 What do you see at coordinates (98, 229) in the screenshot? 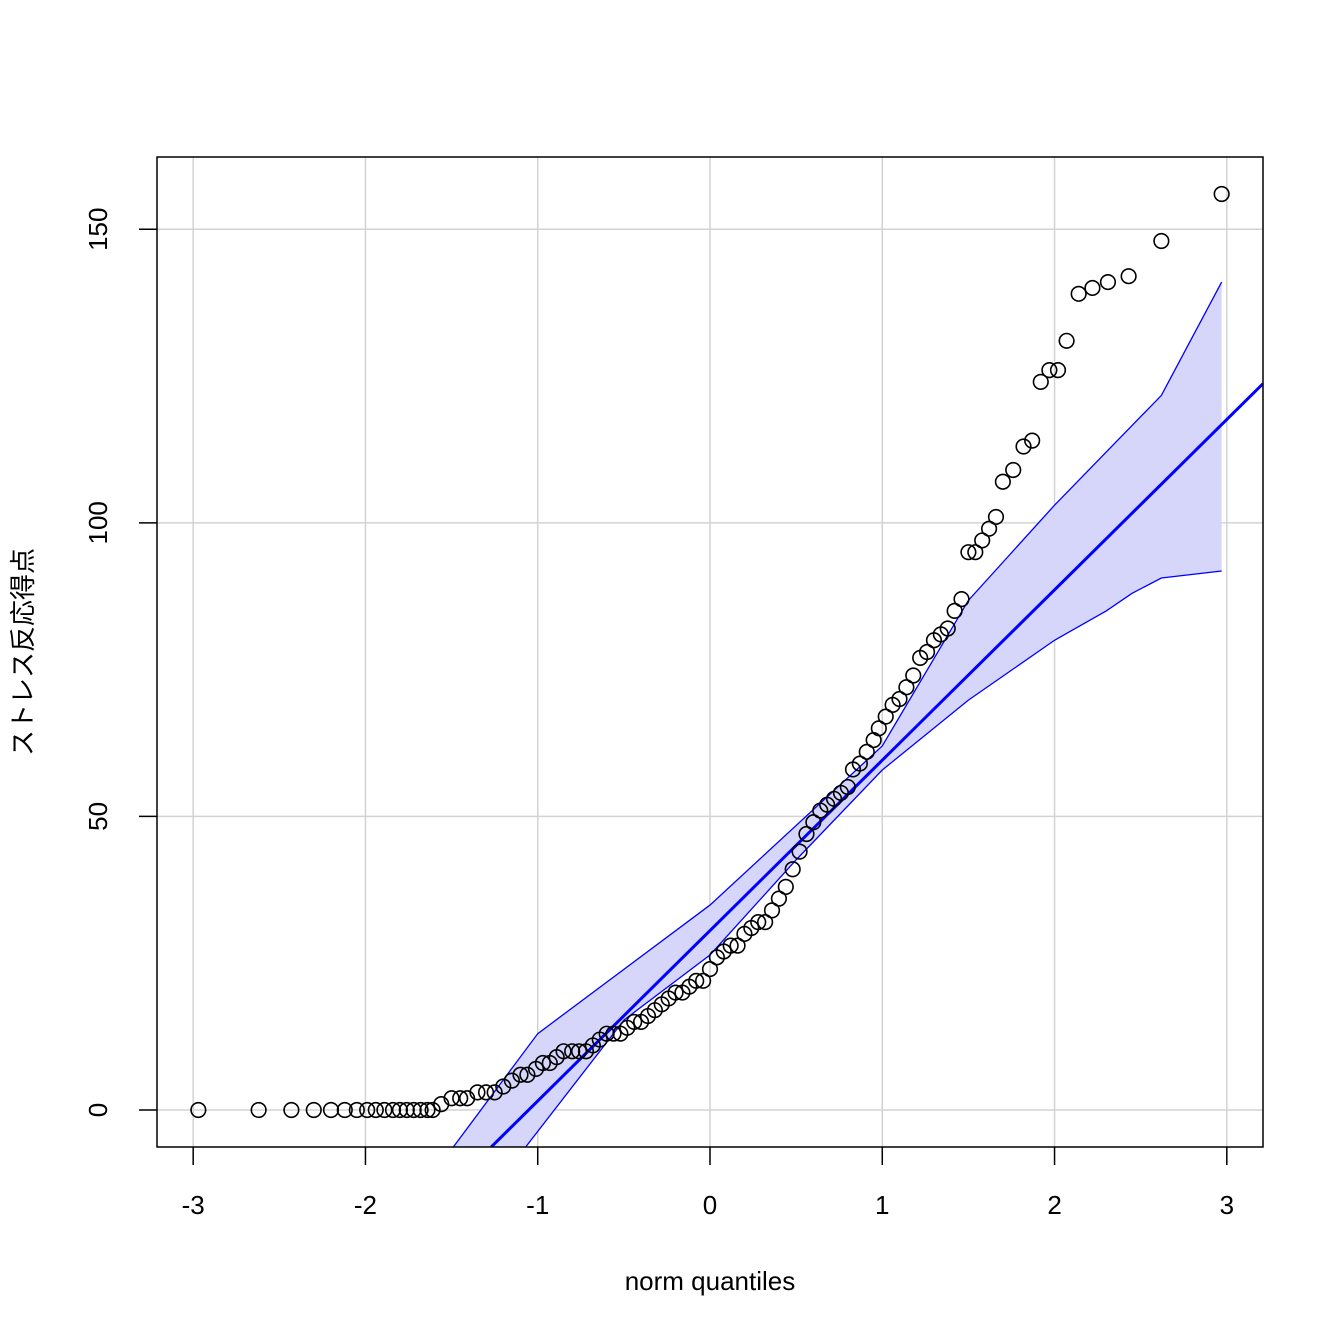
I see `y-tick-label: 150` at bounding box center [98, 229].